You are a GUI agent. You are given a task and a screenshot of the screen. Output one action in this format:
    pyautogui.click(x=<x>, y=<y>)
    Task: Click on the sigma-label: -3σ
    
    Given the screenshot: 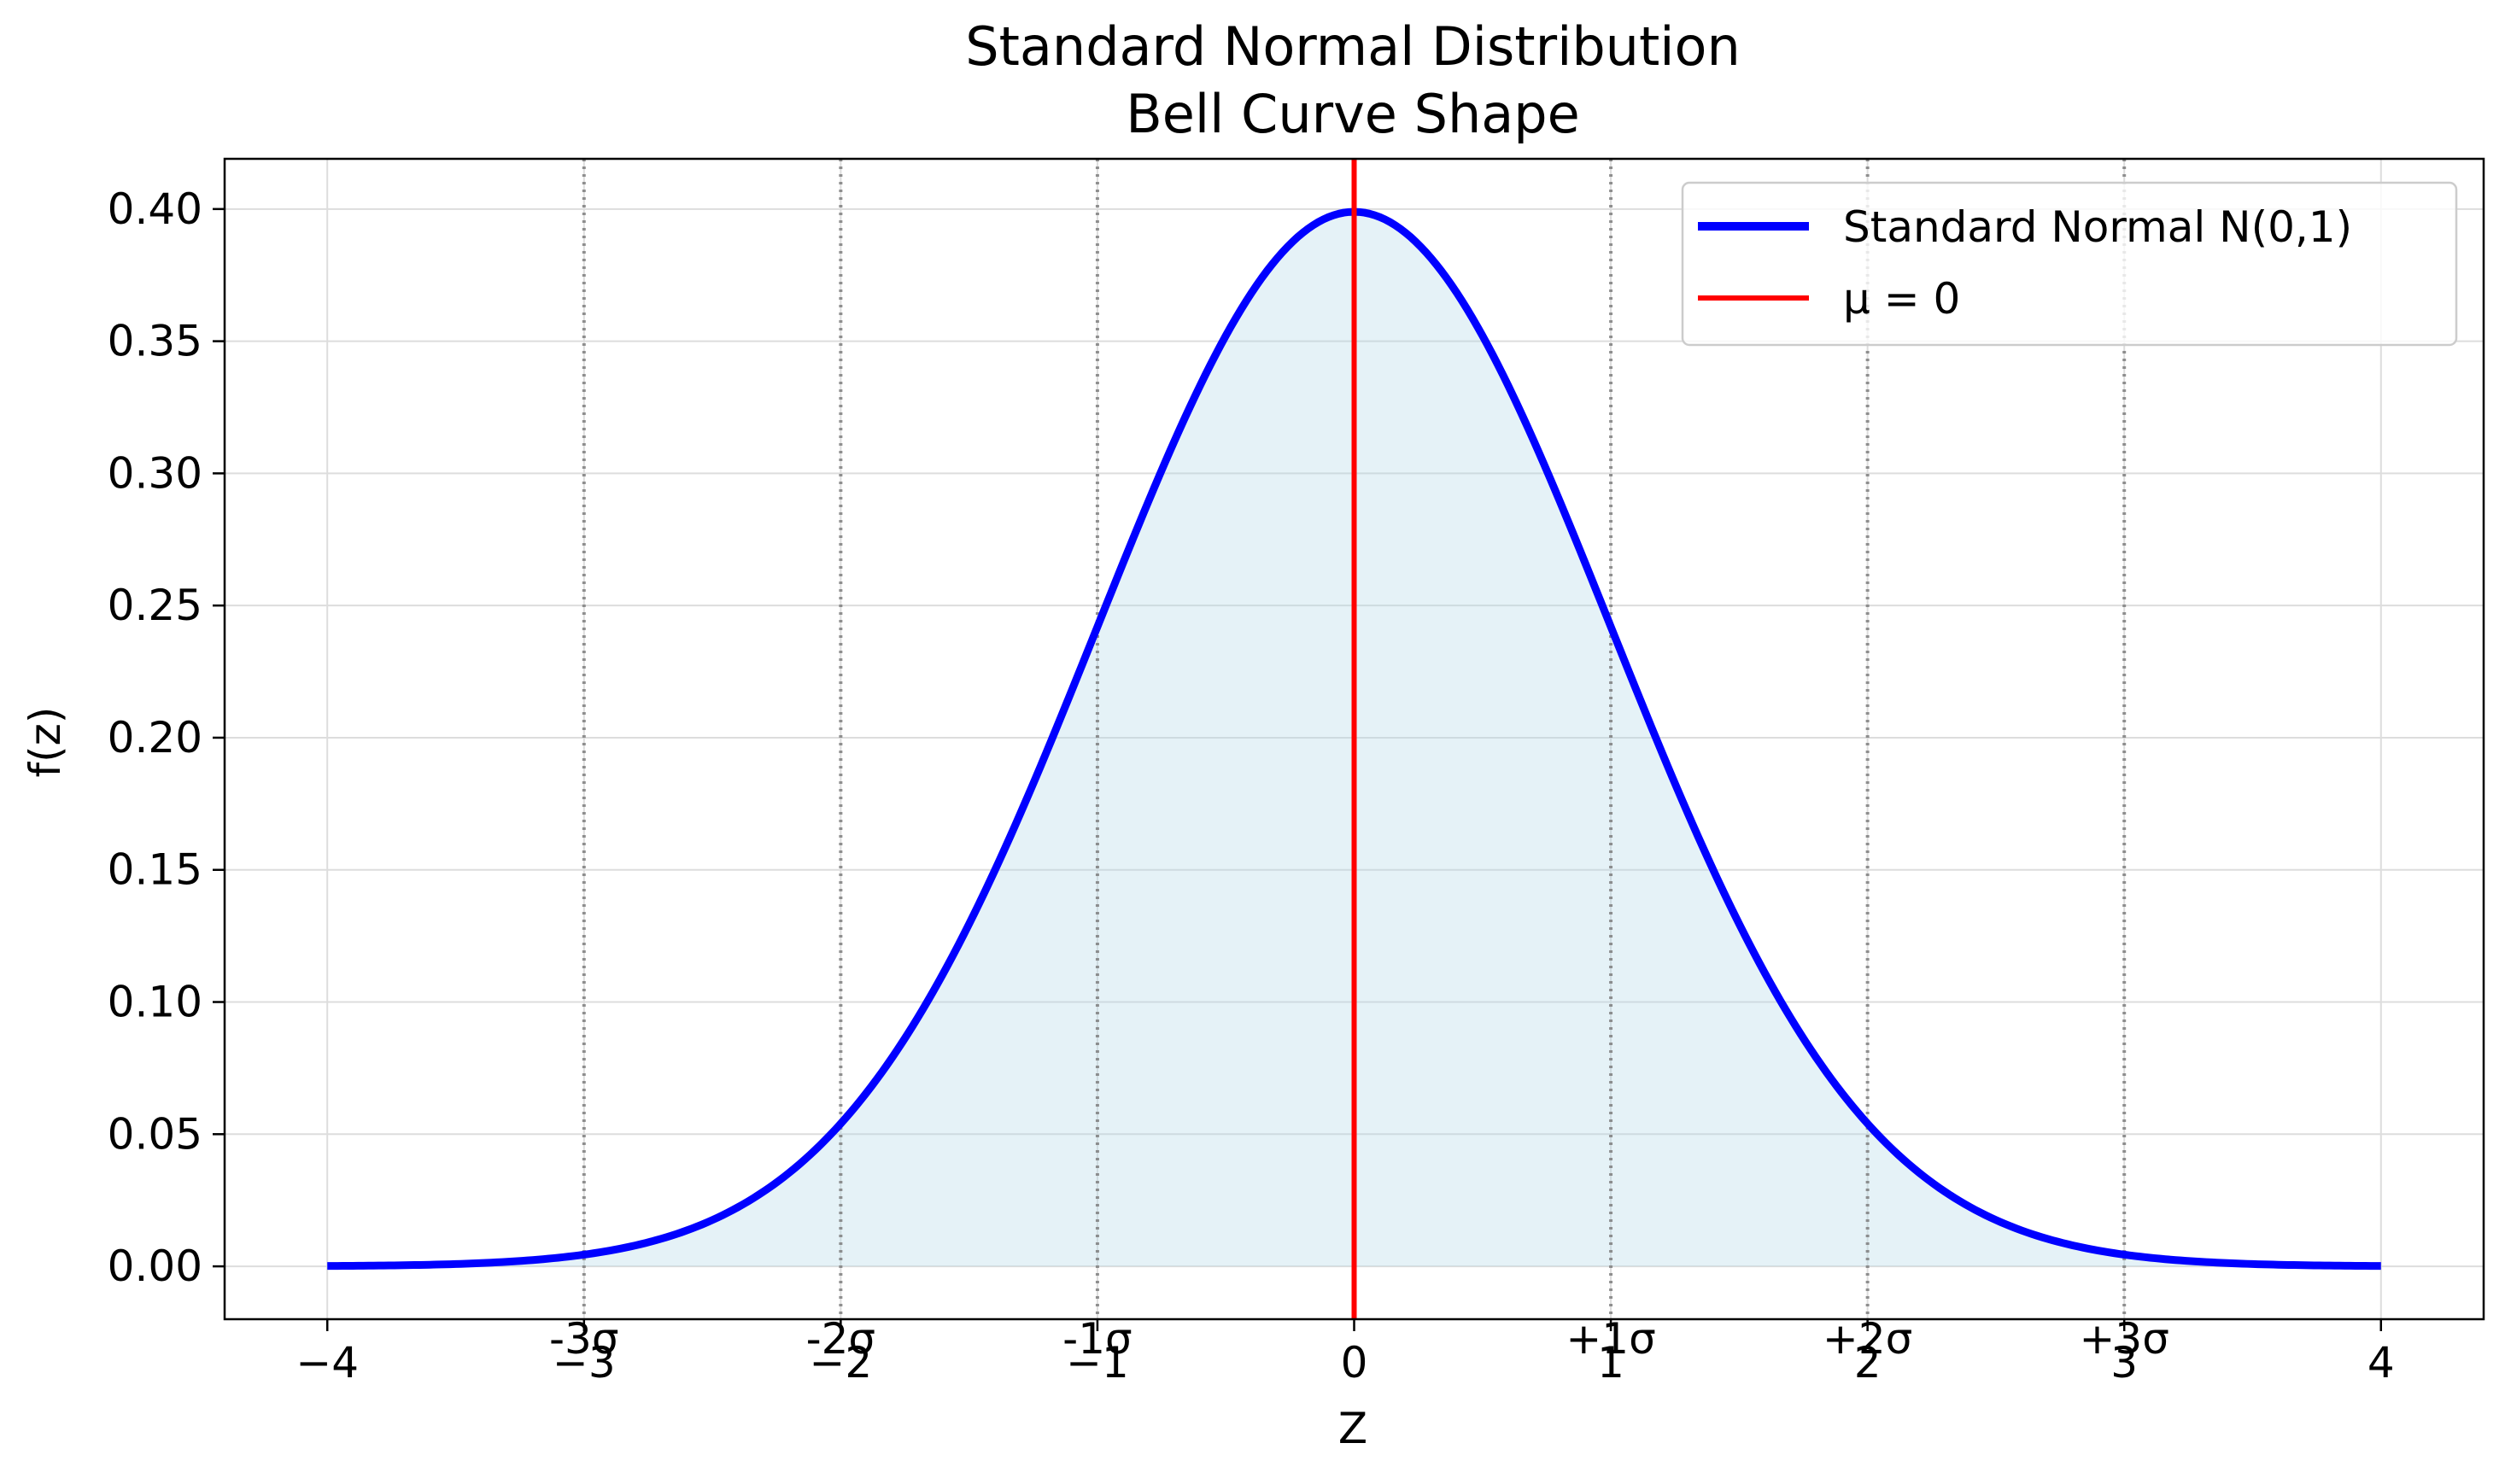 What is the action you would take?
    pyautogui.click(x=584, y=1339)
    